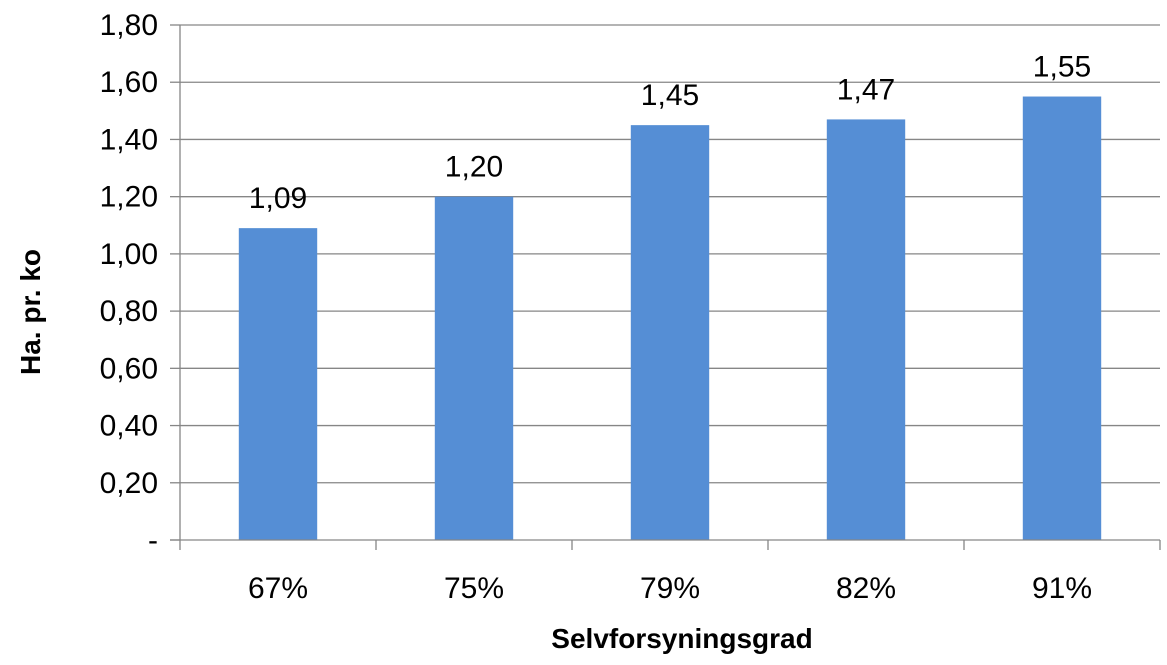 The width and height of the screenshot is (1167, 665). I want to click on y-tick-label: 1,20, so click(129, 197).